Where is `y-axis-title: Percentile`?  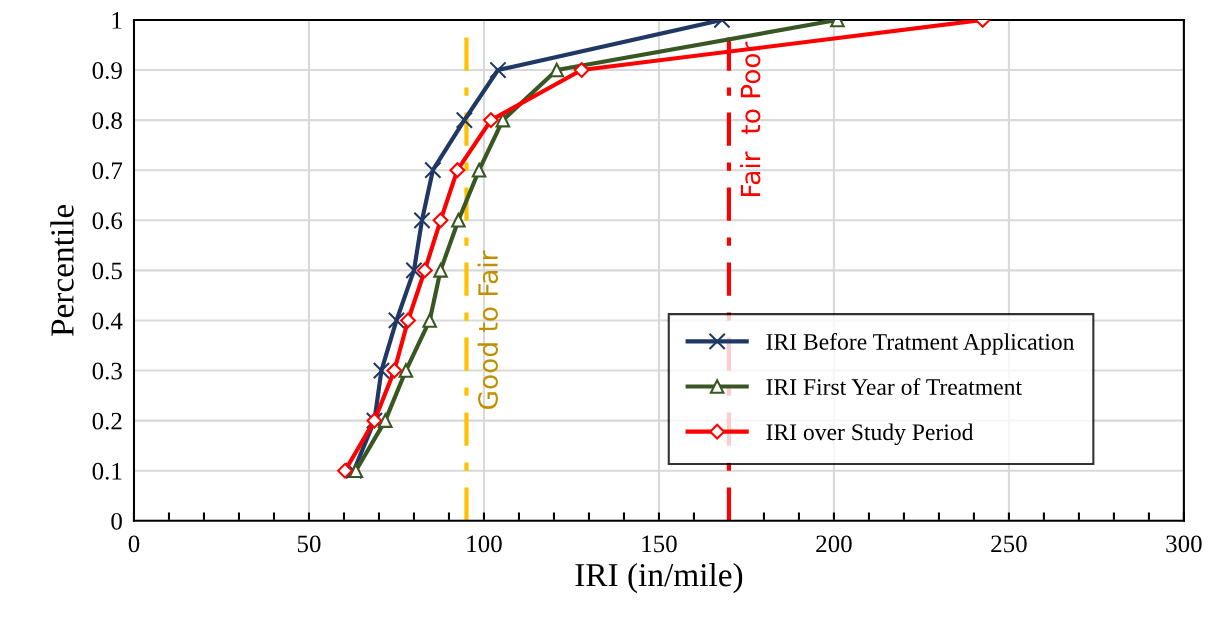
y-axis-title: Percentile is located at coordinates (62, 270).